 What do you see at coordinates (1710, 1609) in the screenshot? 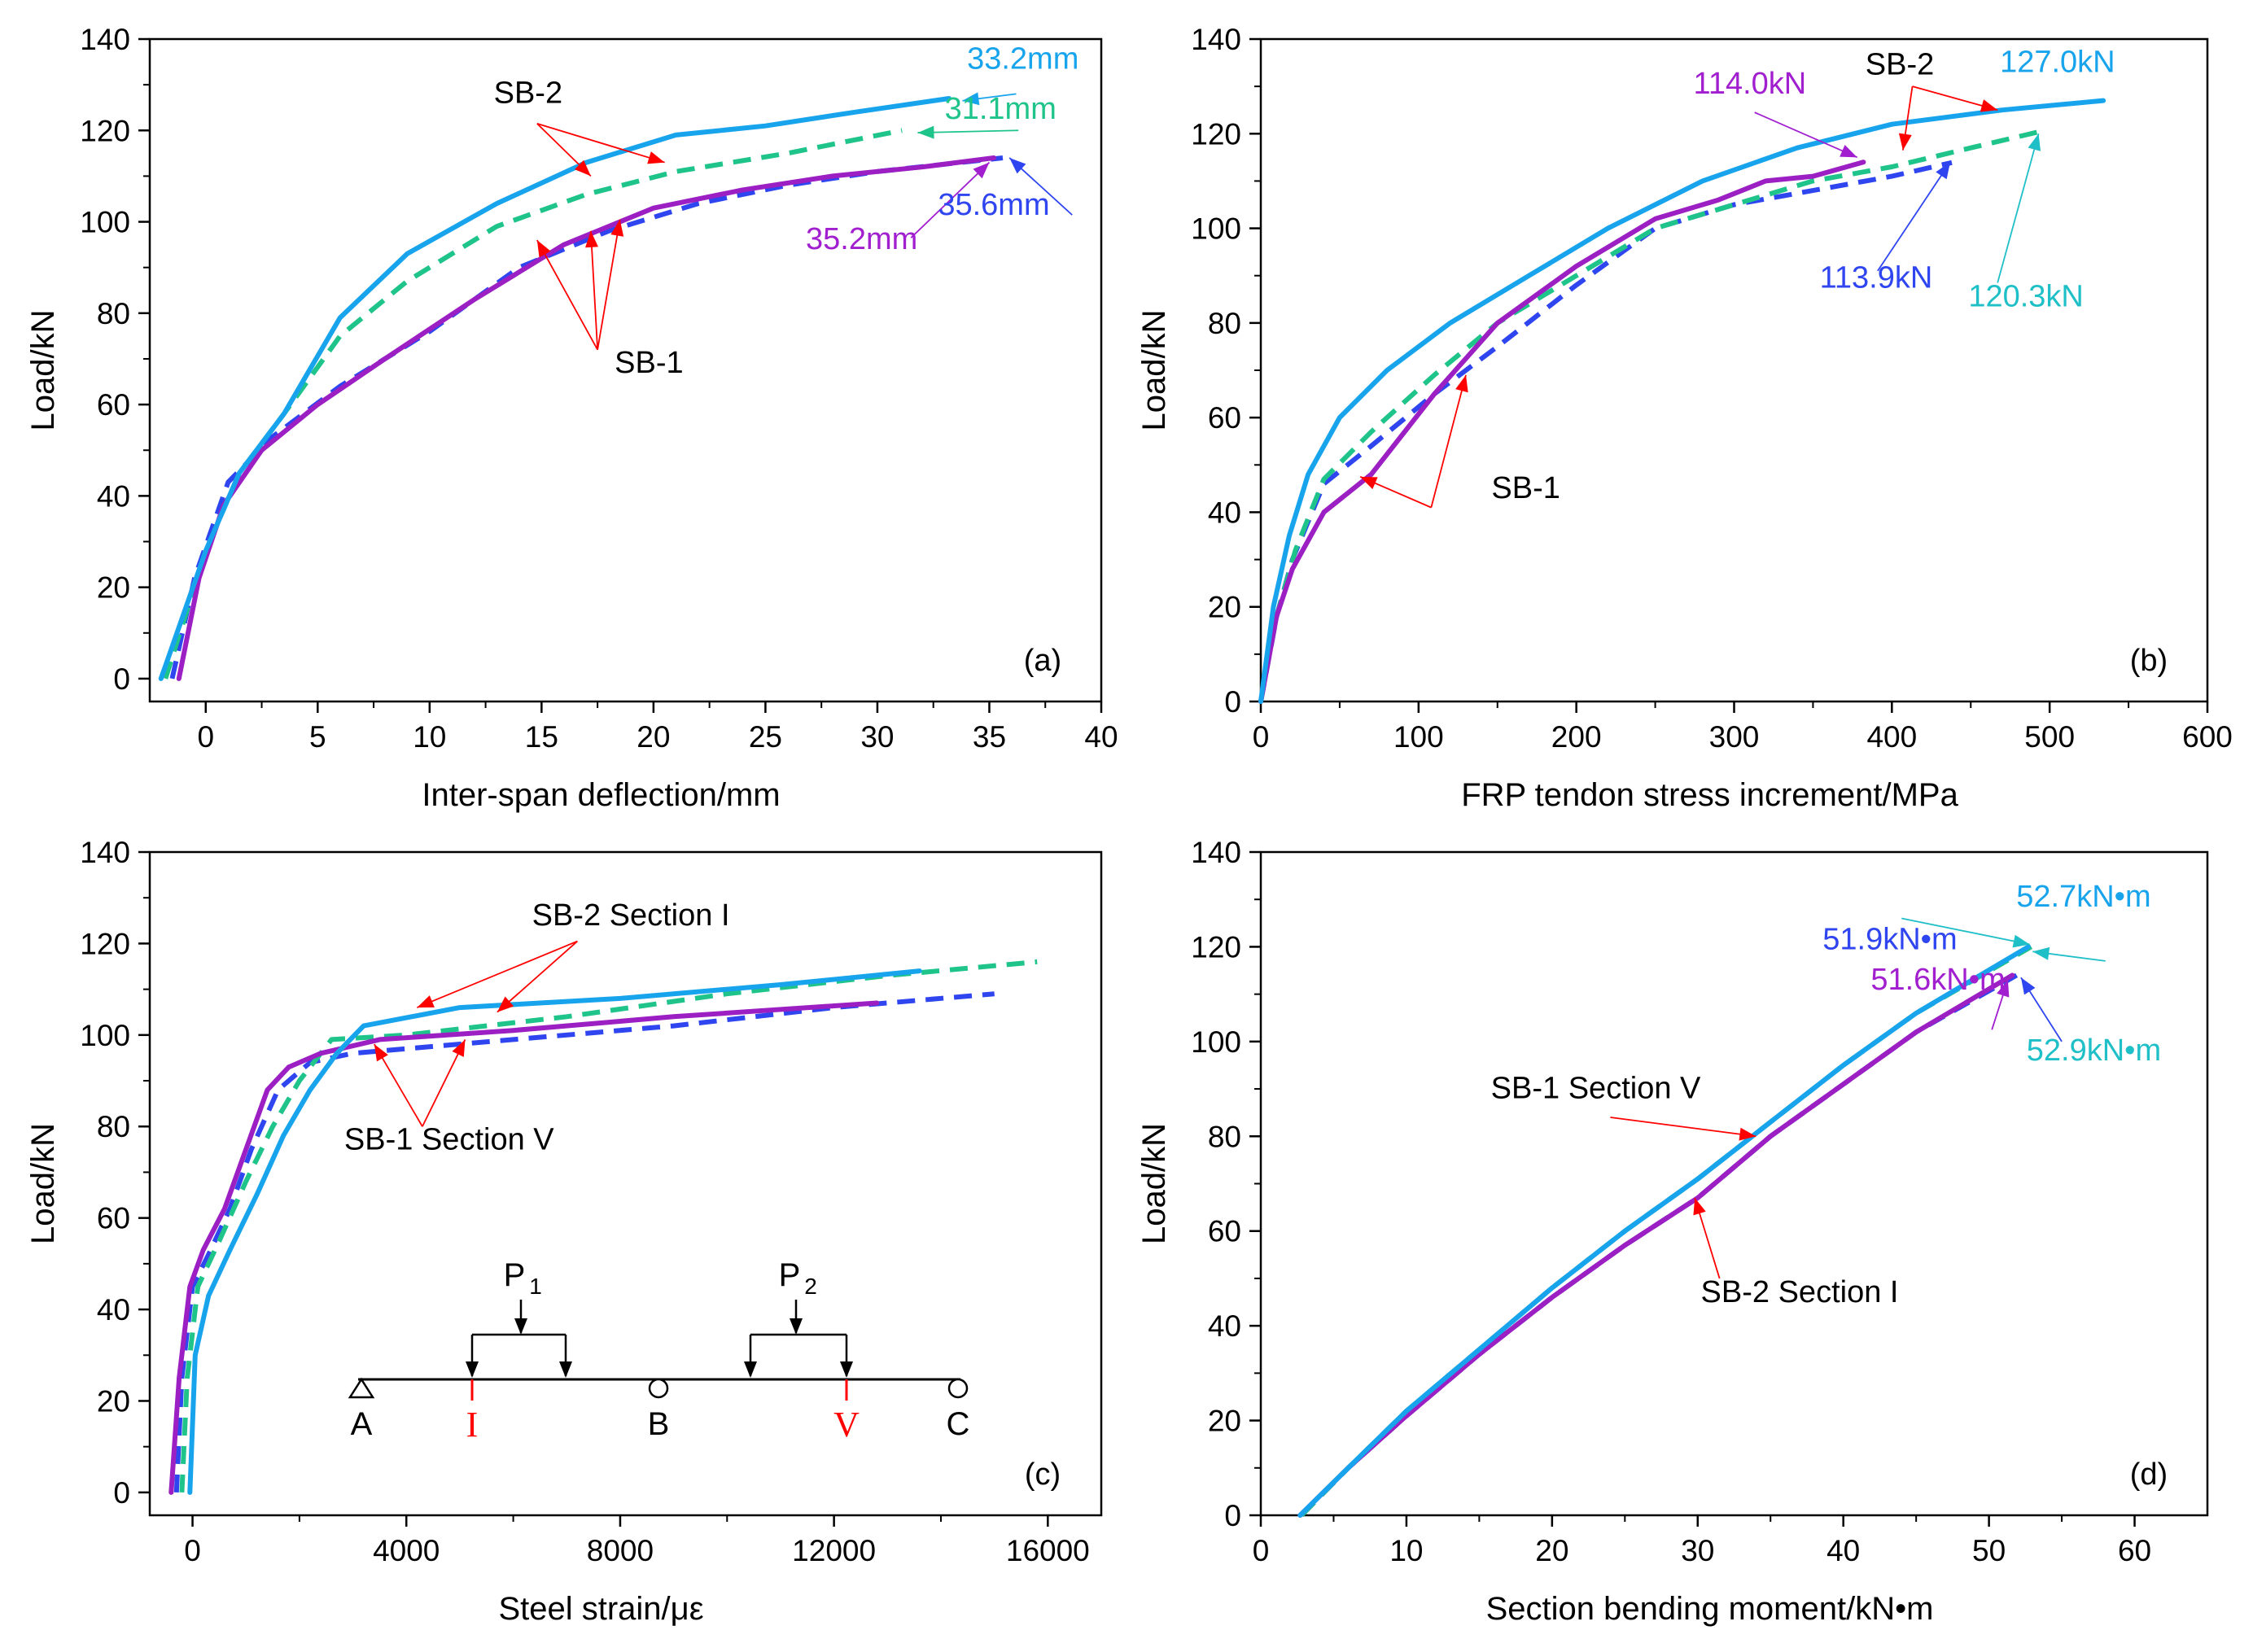
I see `x-axis-label-d: Section bending moment/kN•m` at bounding box center [1710, 1609].